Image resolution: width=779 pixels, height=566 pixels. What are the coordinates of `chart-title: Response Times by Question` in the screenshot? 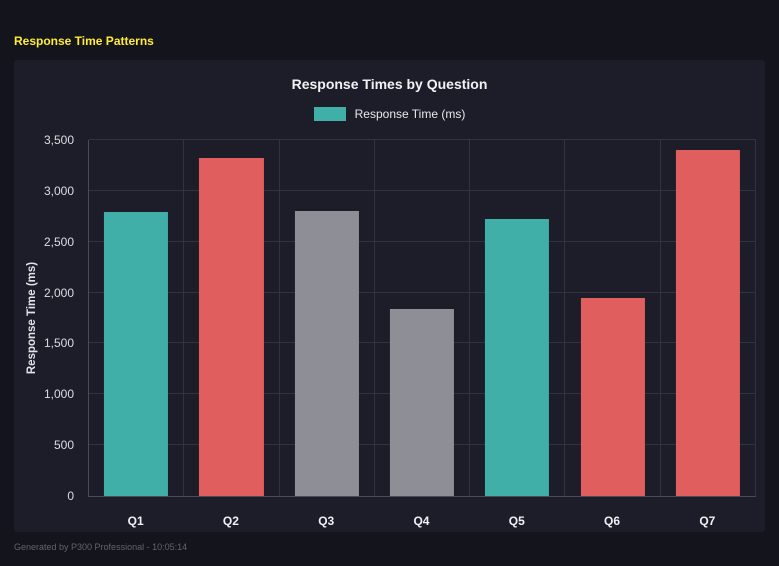 It's located at (389, 84).